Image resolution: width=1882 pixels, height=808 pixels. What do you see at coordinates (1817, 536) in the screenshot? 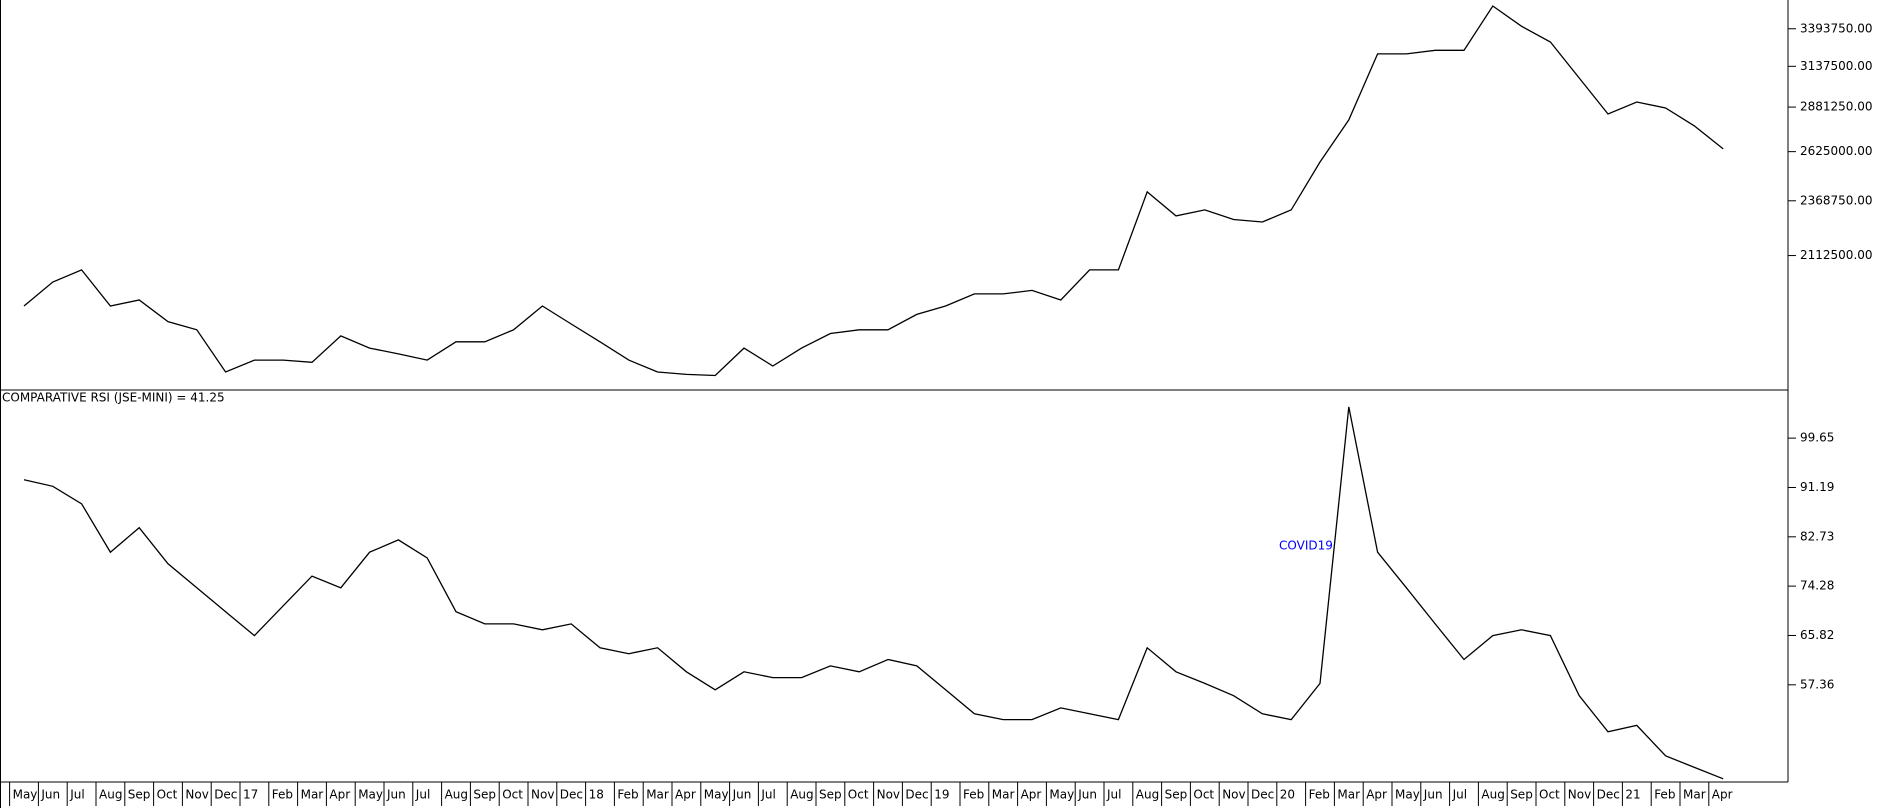
I see `y-tick-label: 82.73` at bounding box center [1817, 536].